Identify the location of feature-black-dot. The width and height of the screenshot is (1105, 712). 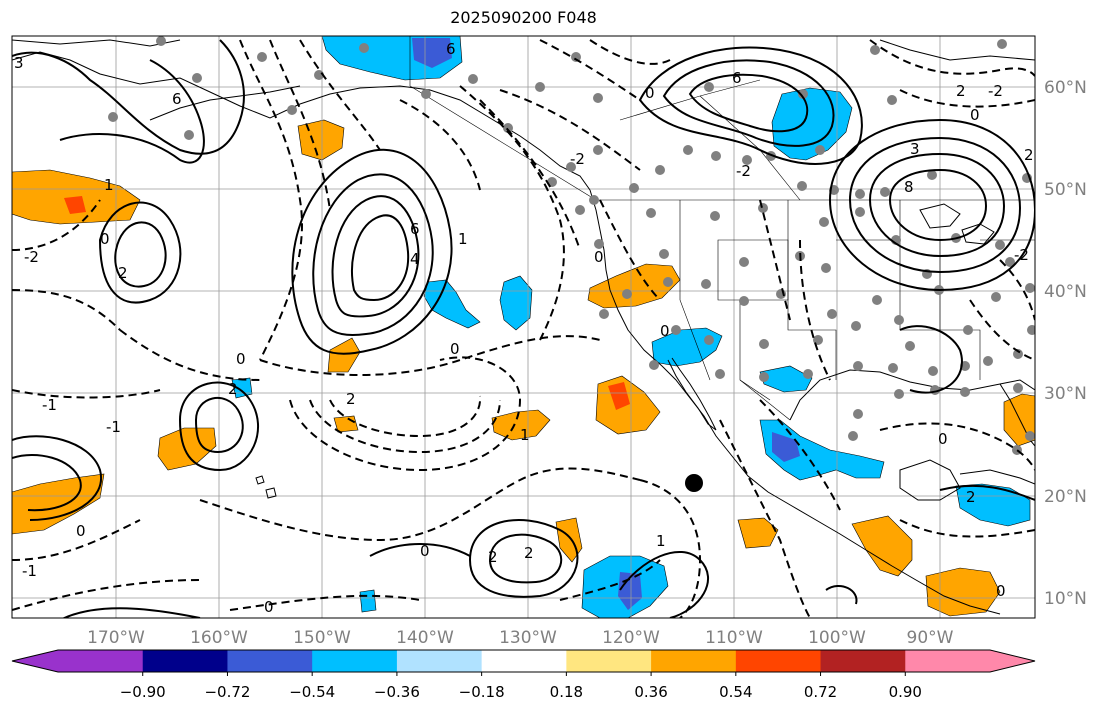
(694, 483).